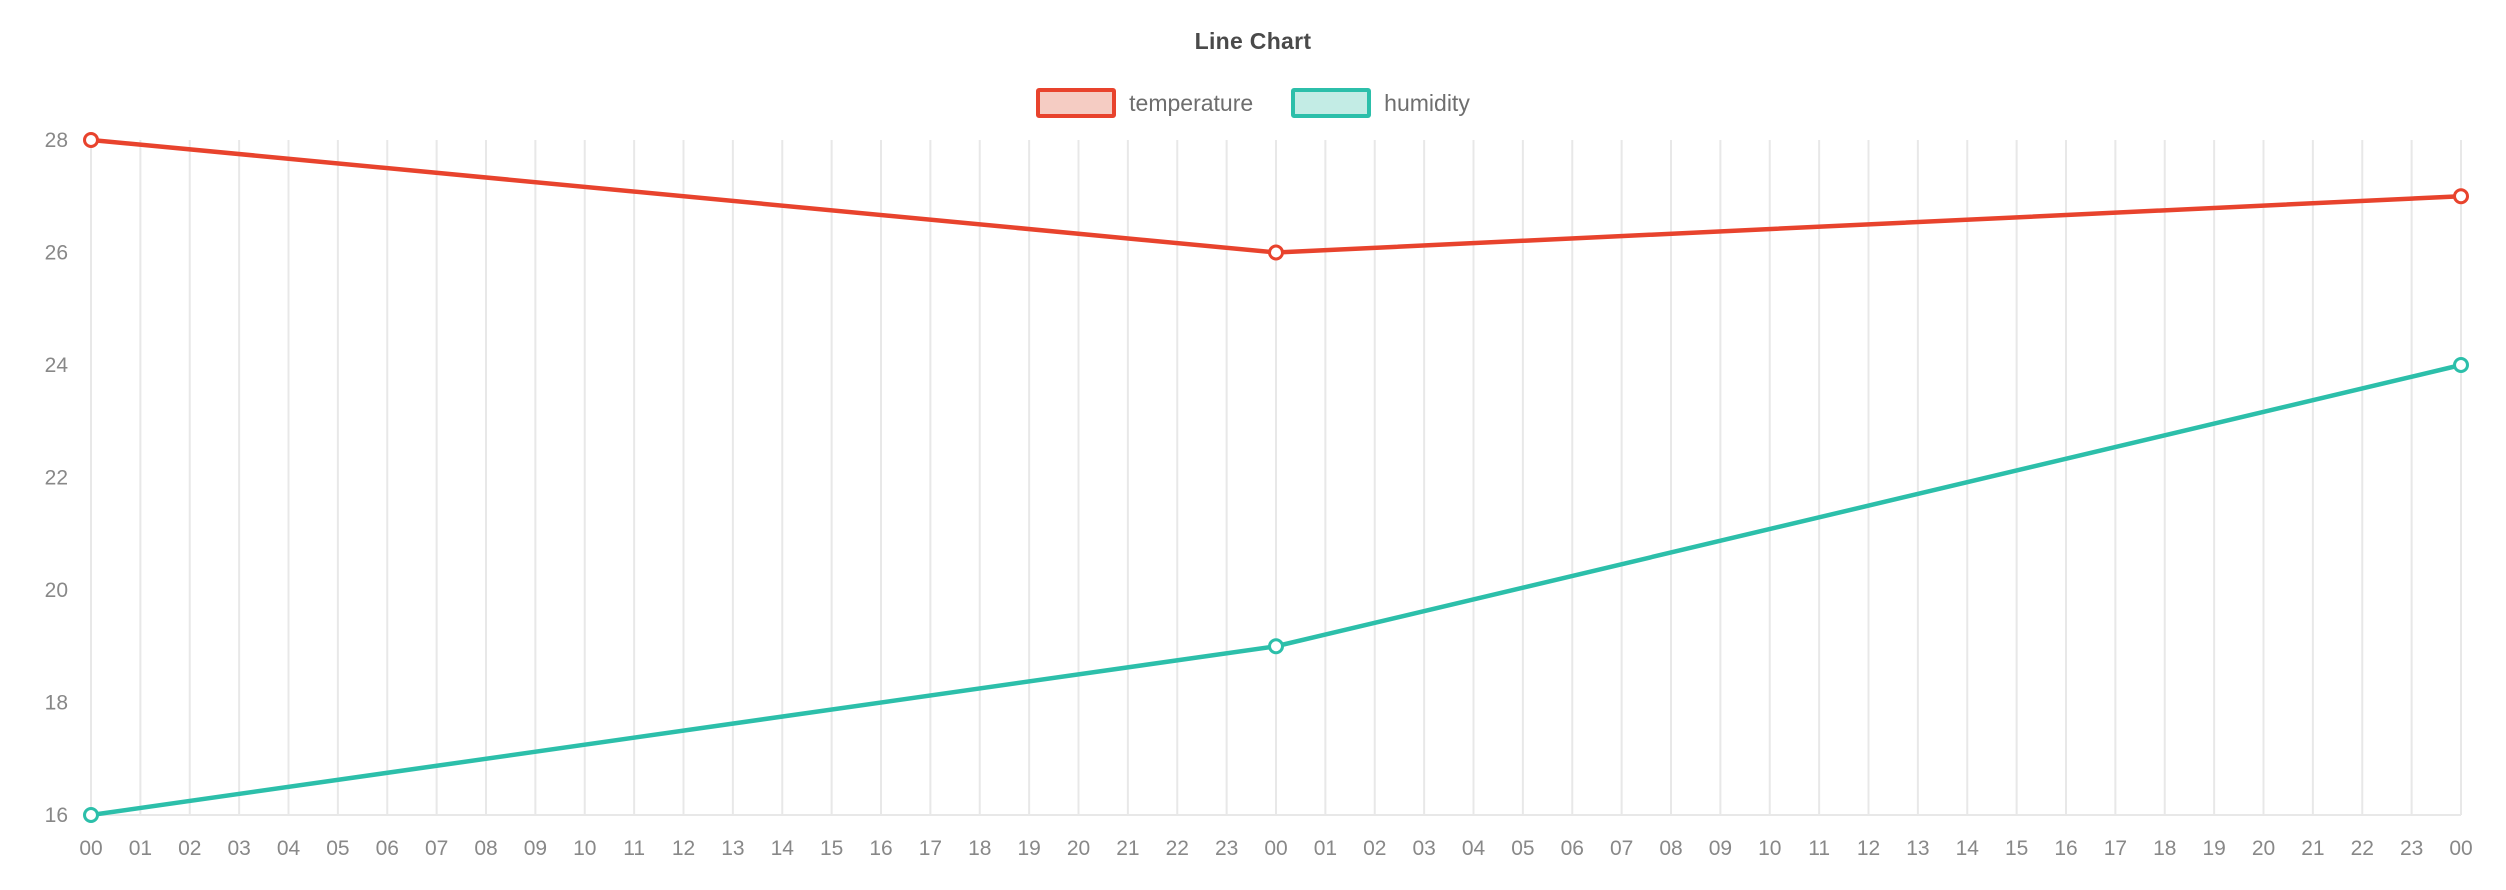 This screenshot has height=890, width=2506. What do you see at coordinates (1331, 103) in the screenshot?
I see `humidity-swatch-icon` at bounding box center [1331, 103].